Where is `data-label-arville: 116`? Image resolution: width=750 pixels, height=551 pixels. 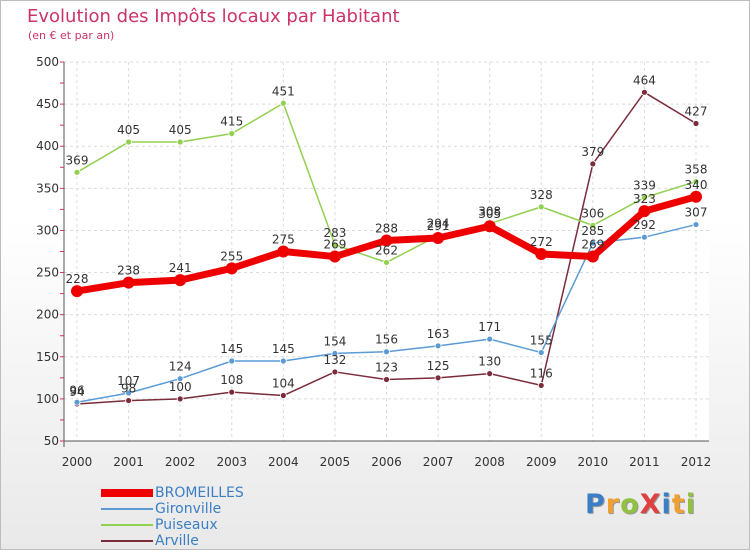
data-label-arville: 116 is located at coordinates (541, 373).